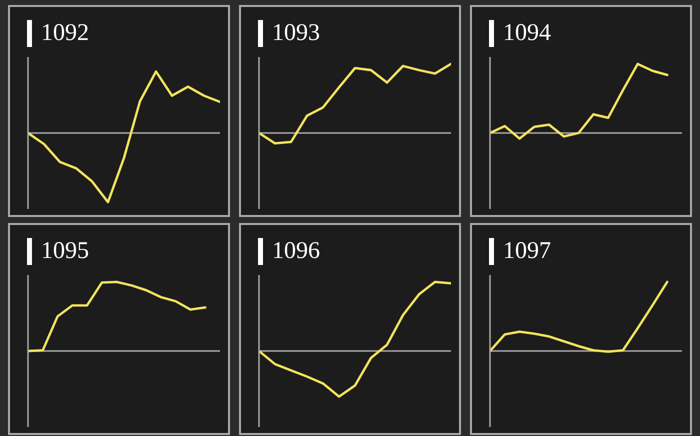 The image size is (700, 436). Describe the element at coordinates (527, 251) in the screenshot. I see `chart-title: 1097` at that location.